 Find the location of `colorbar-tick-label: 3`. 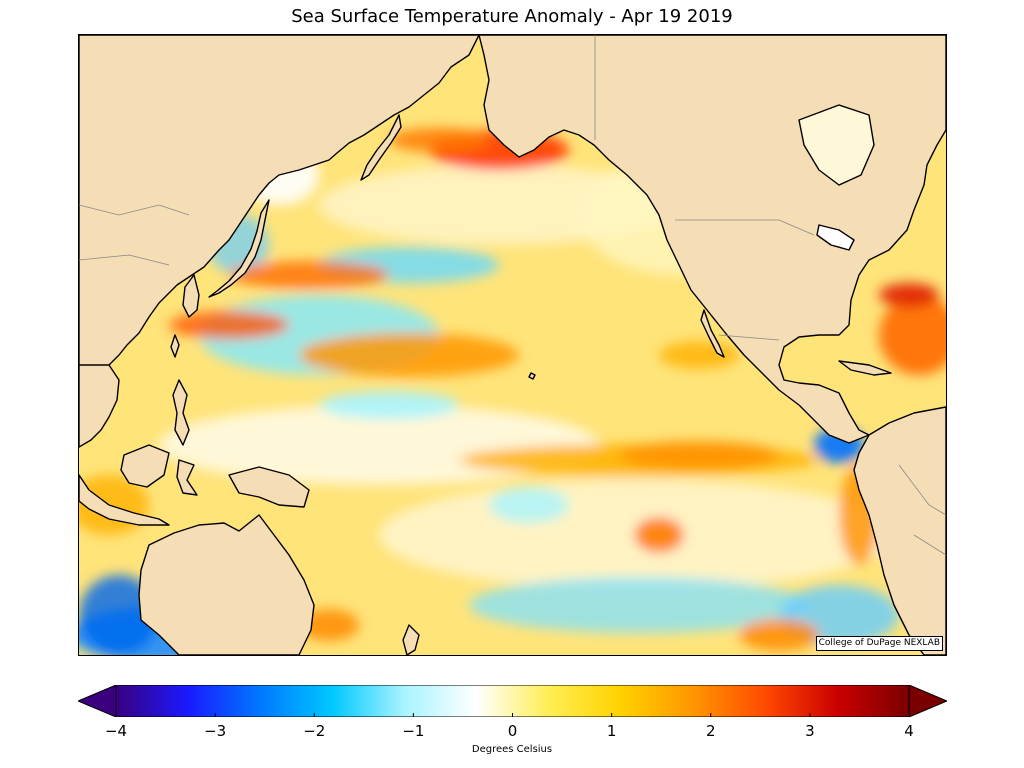

colorbar-tick-label: 3 is located at coordinates (810, 731).